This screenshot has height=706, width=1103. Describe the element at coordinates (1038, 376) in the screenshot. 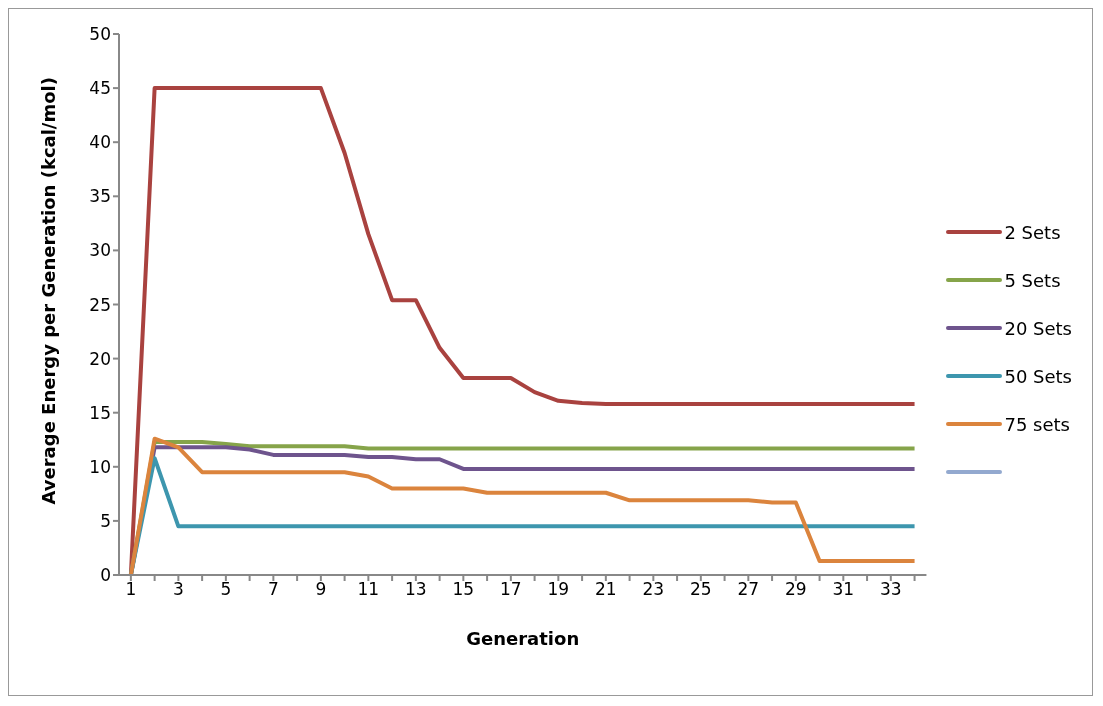

I see `legend-label: 50 Sets` at that location.